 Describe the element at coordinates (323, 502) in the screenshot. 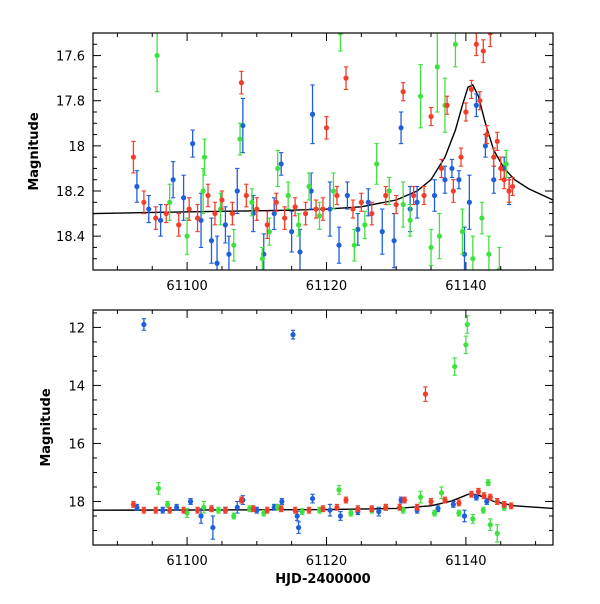

I see `model-curve` at that location.